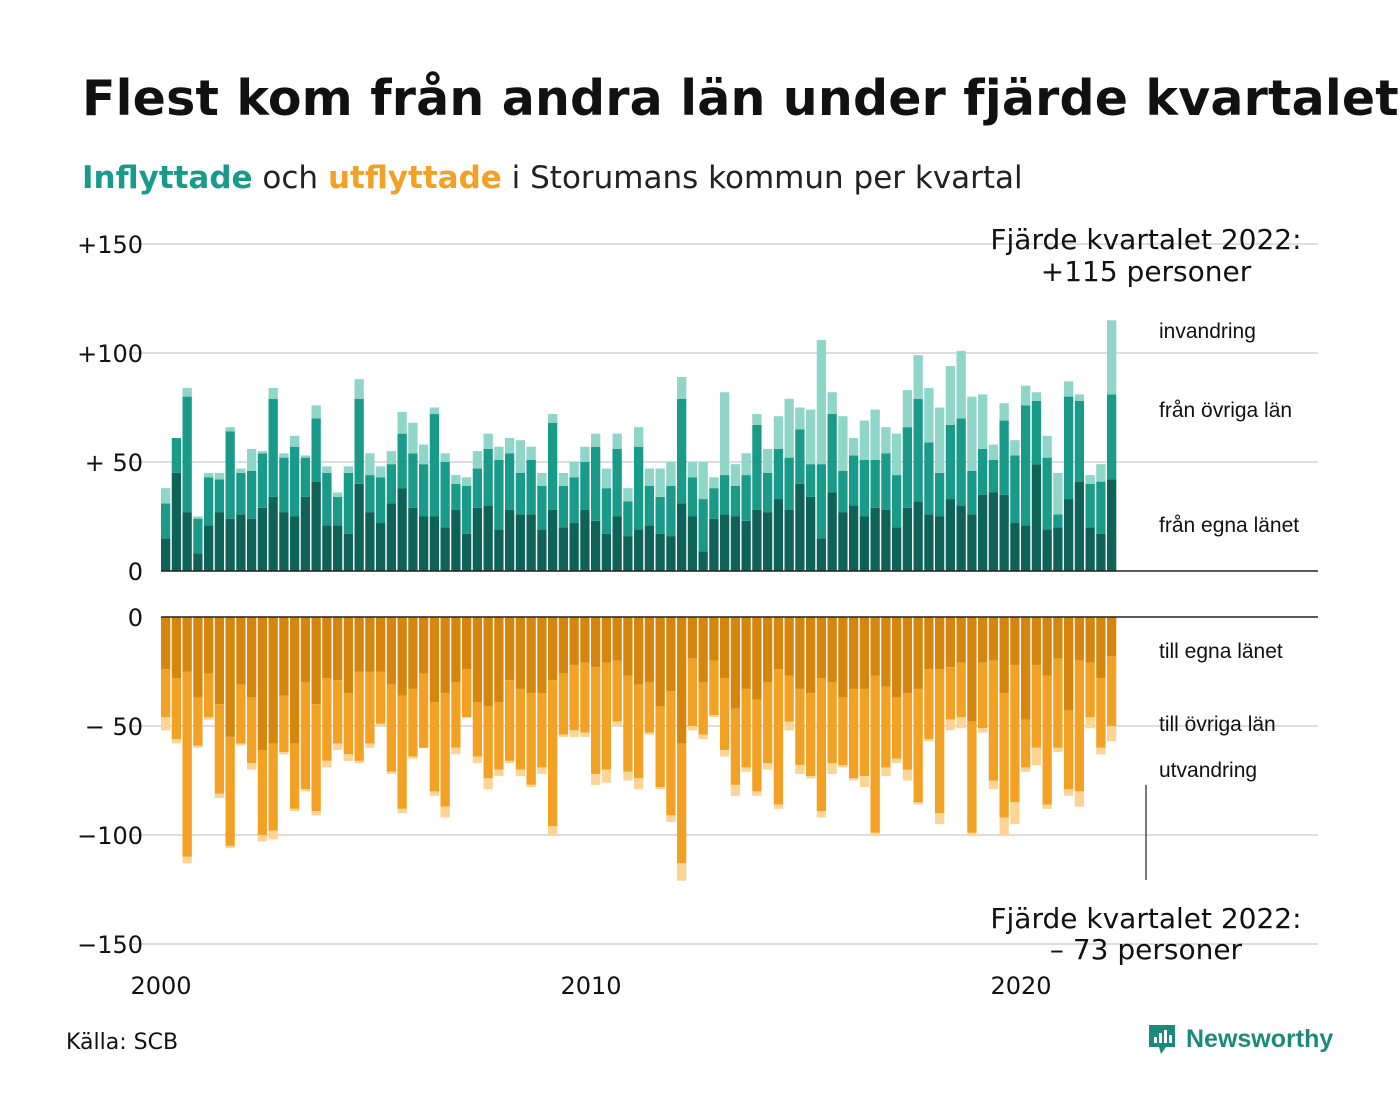  What do you see at coordinates (1221, 651) in the screenshot?
I see `series-label-out: till egna länet` at bounding box center [1221, 651].